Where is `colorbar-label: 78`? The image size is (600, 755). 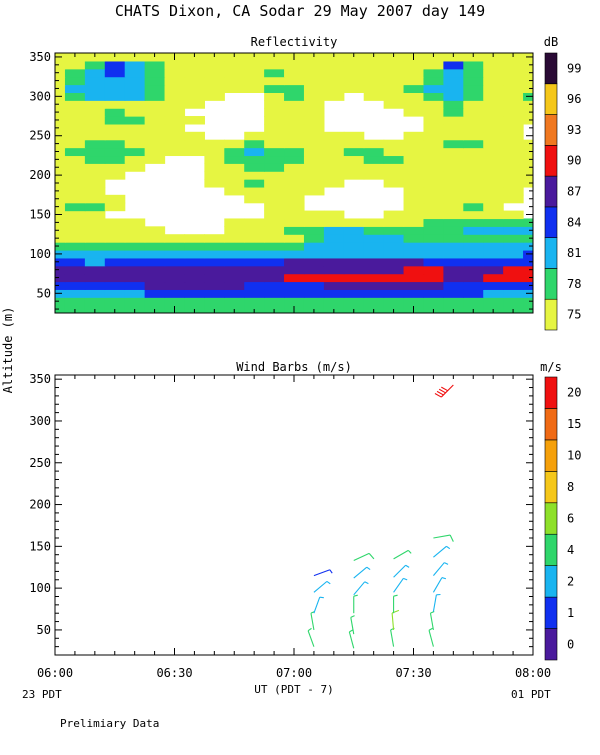
colorbar-label: 78 is located at coordinates (574, 284).